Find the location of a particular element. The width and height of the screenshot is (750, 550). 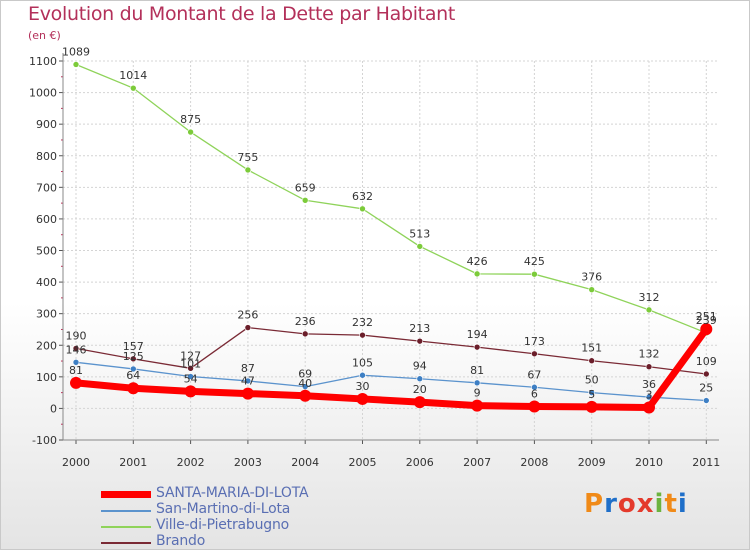

data-label: 425 is located at coordinates (534, 261).